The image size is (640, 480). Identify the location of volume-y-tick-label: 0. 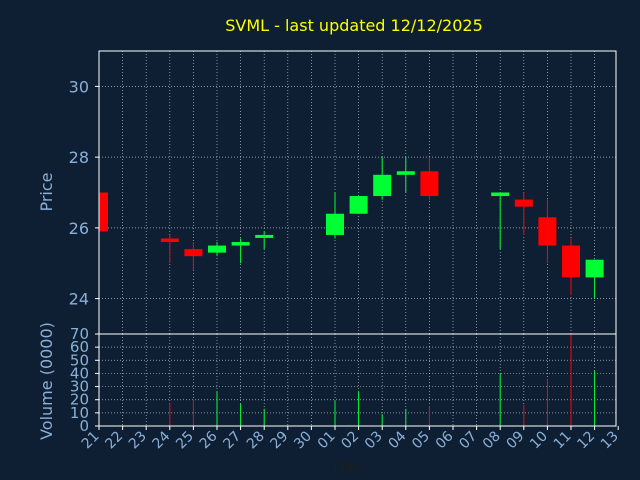
(84, 426).